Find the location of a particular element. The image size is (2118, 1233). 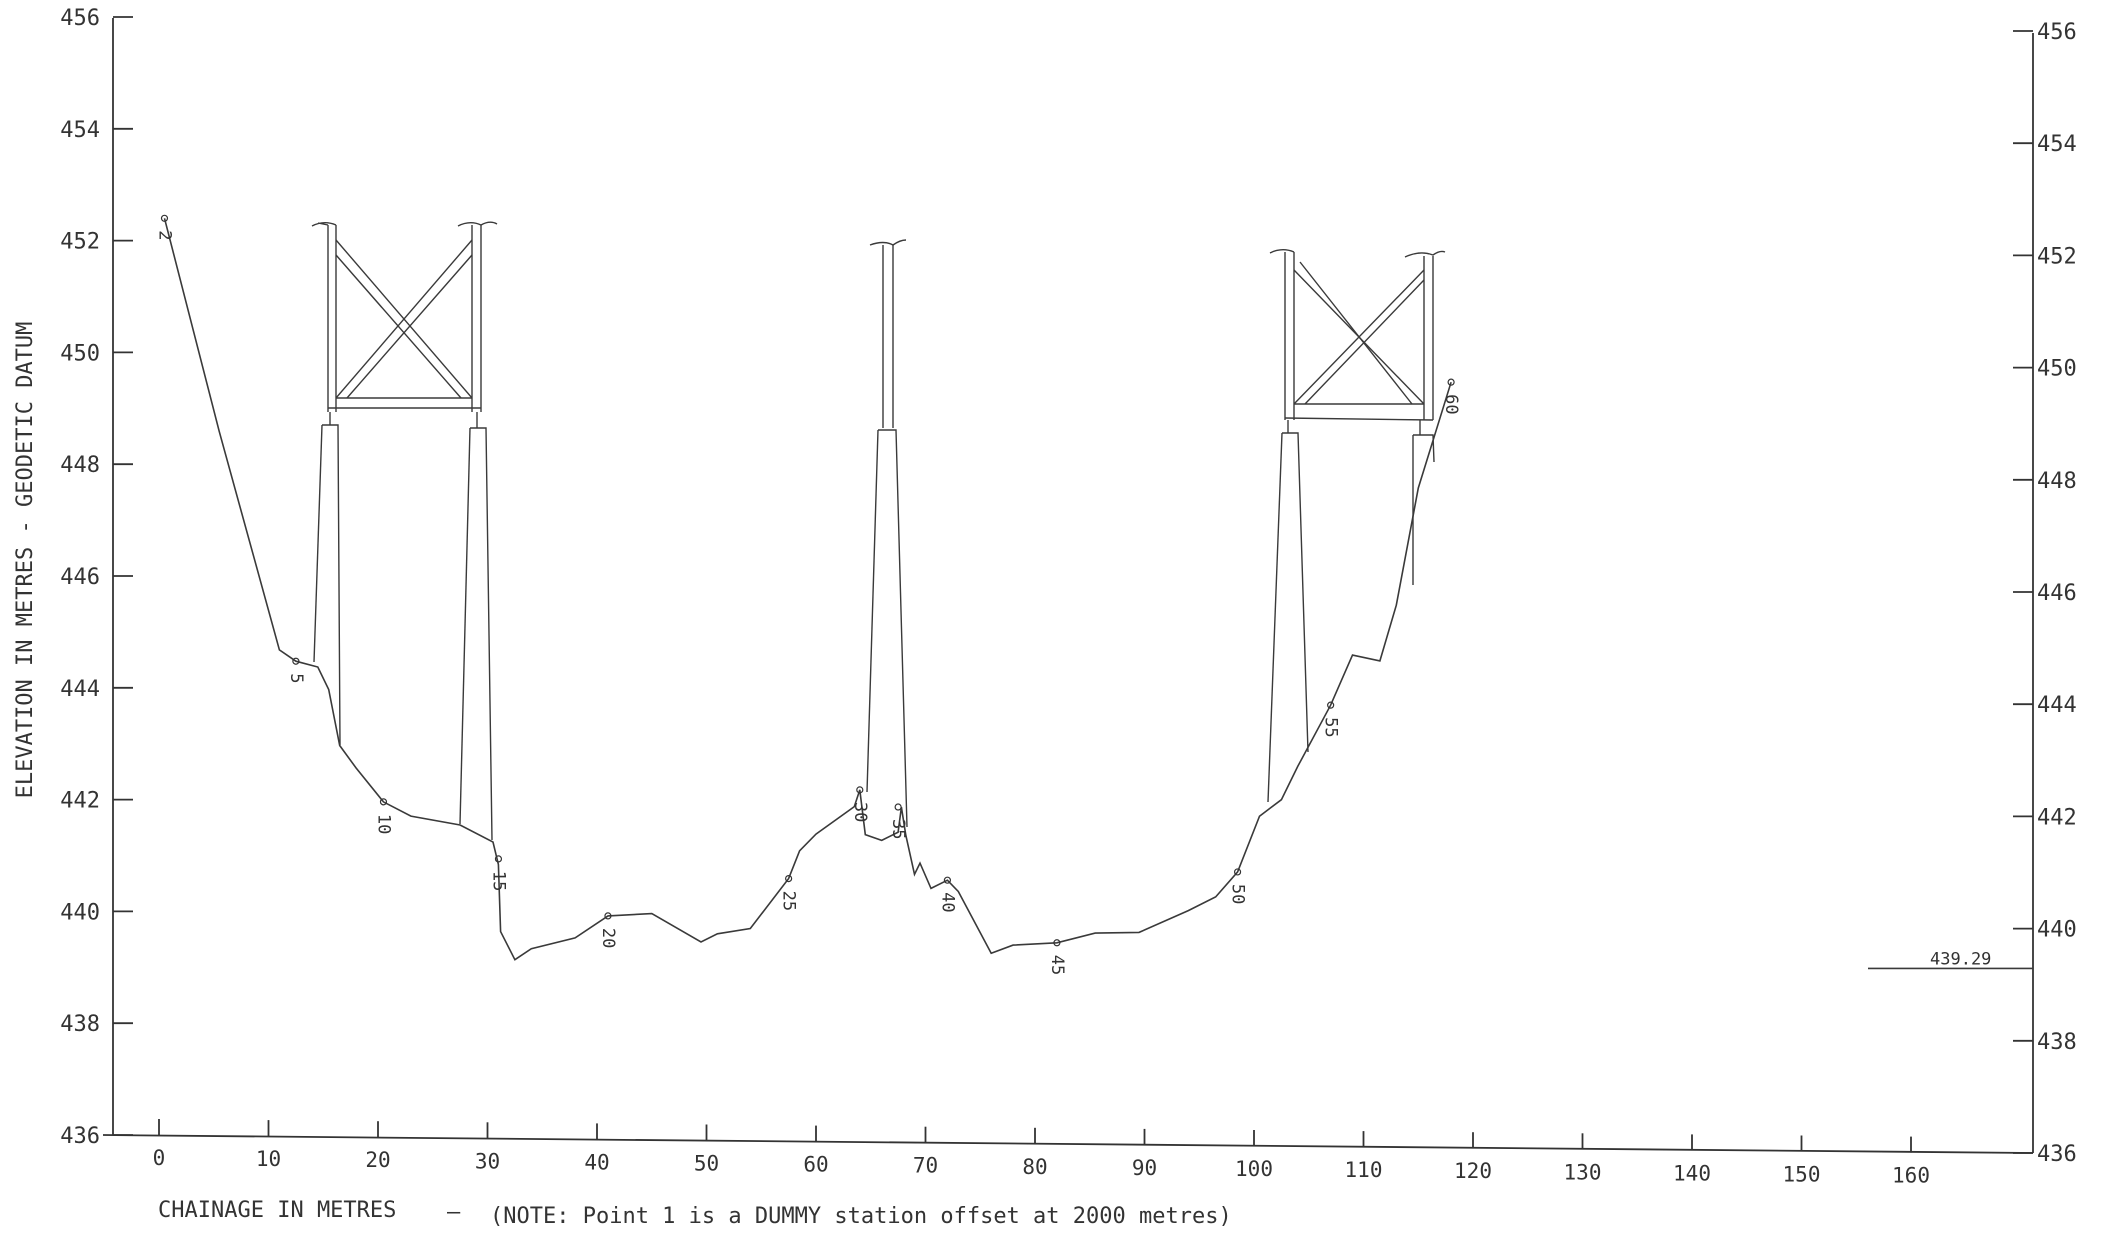

x-tick-label-30: 30 is located at coordinates (487, 1161).